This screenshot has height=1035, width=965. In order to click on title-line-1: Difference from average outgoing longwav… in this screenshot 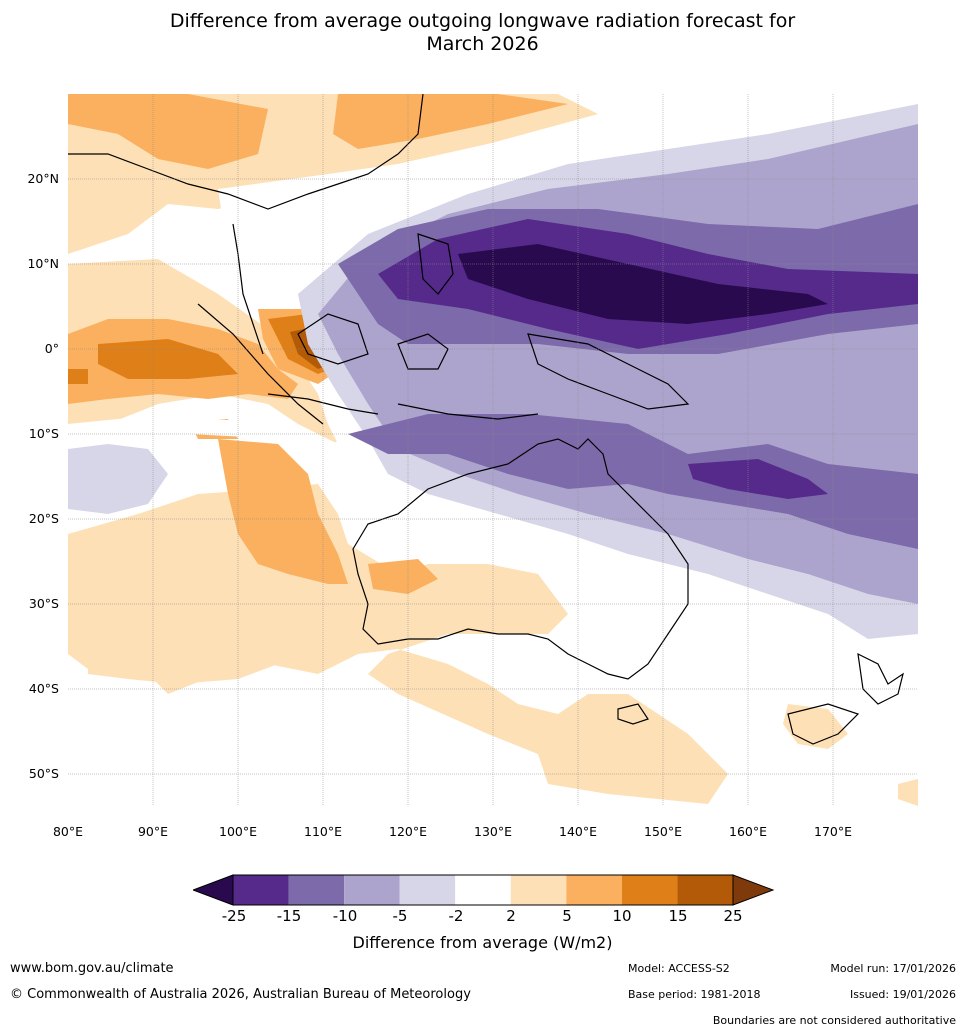, I will do `click(482, 21)`.